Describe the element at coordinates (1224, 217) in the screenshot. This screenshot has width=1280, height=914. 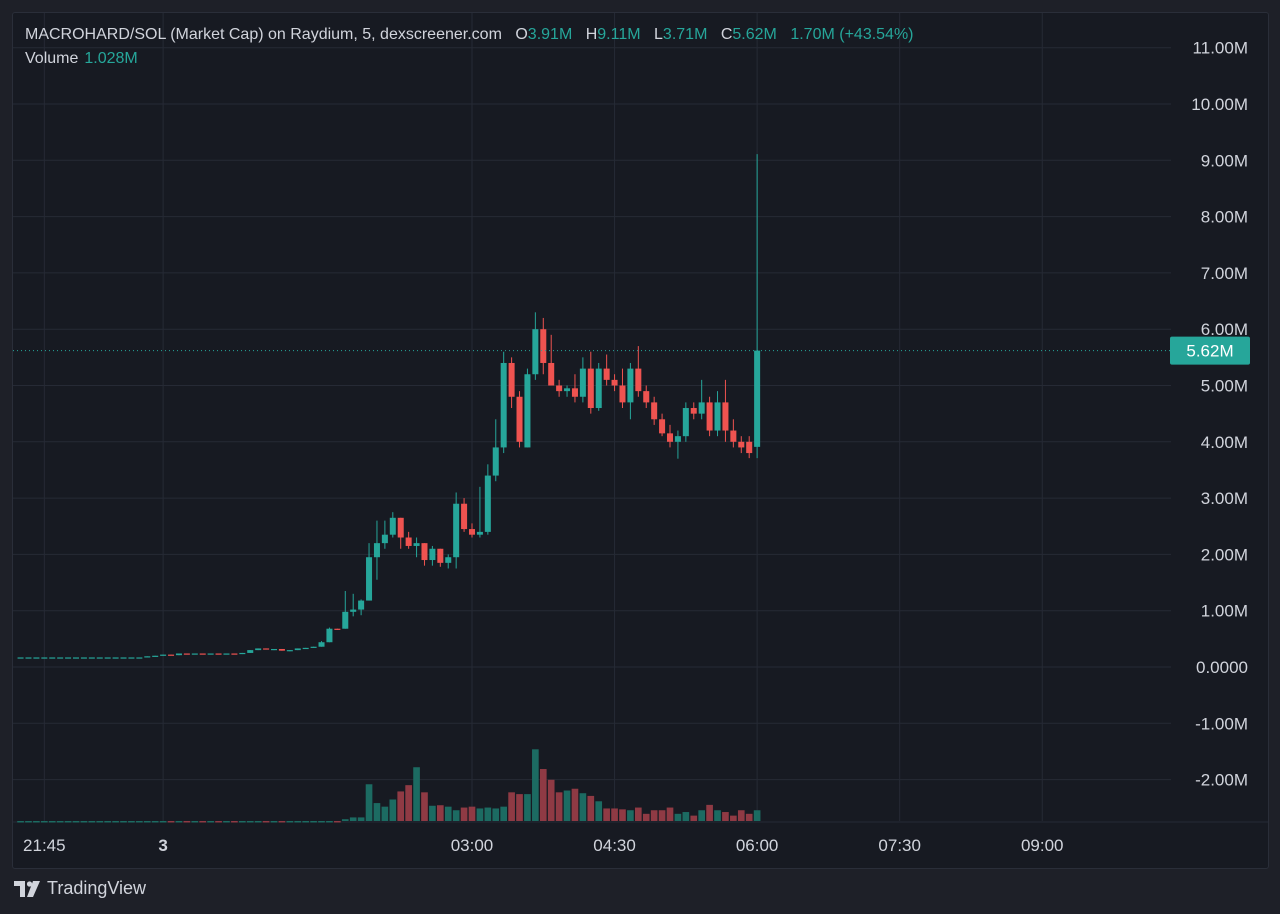
I see `y-tick-label: 8.00M` at that location.